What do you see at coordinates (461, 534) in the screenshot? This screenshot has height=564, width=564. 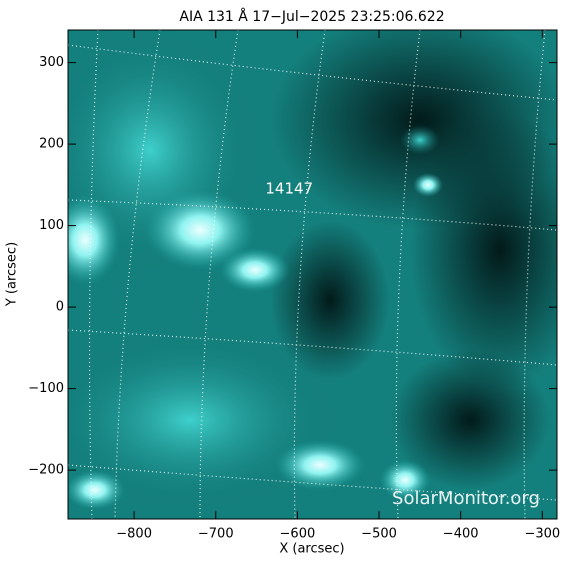 I see `x-tick-label: −400` at bounding box center [461, 534].